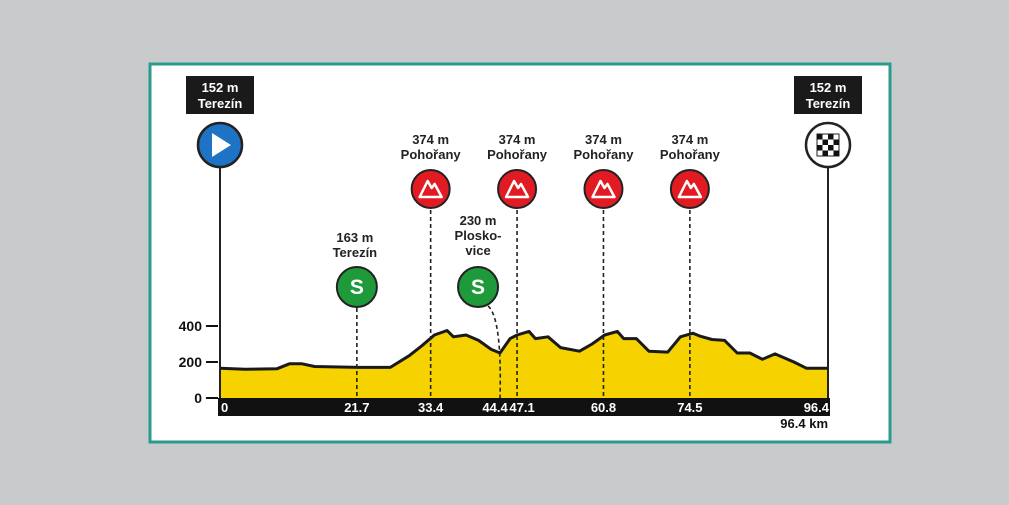 This screenshot has height=505, width=1009. Describe the element at coordinates (828, 87) in the screenshot. I see `finish-elevation-label: 152 m` at that location.